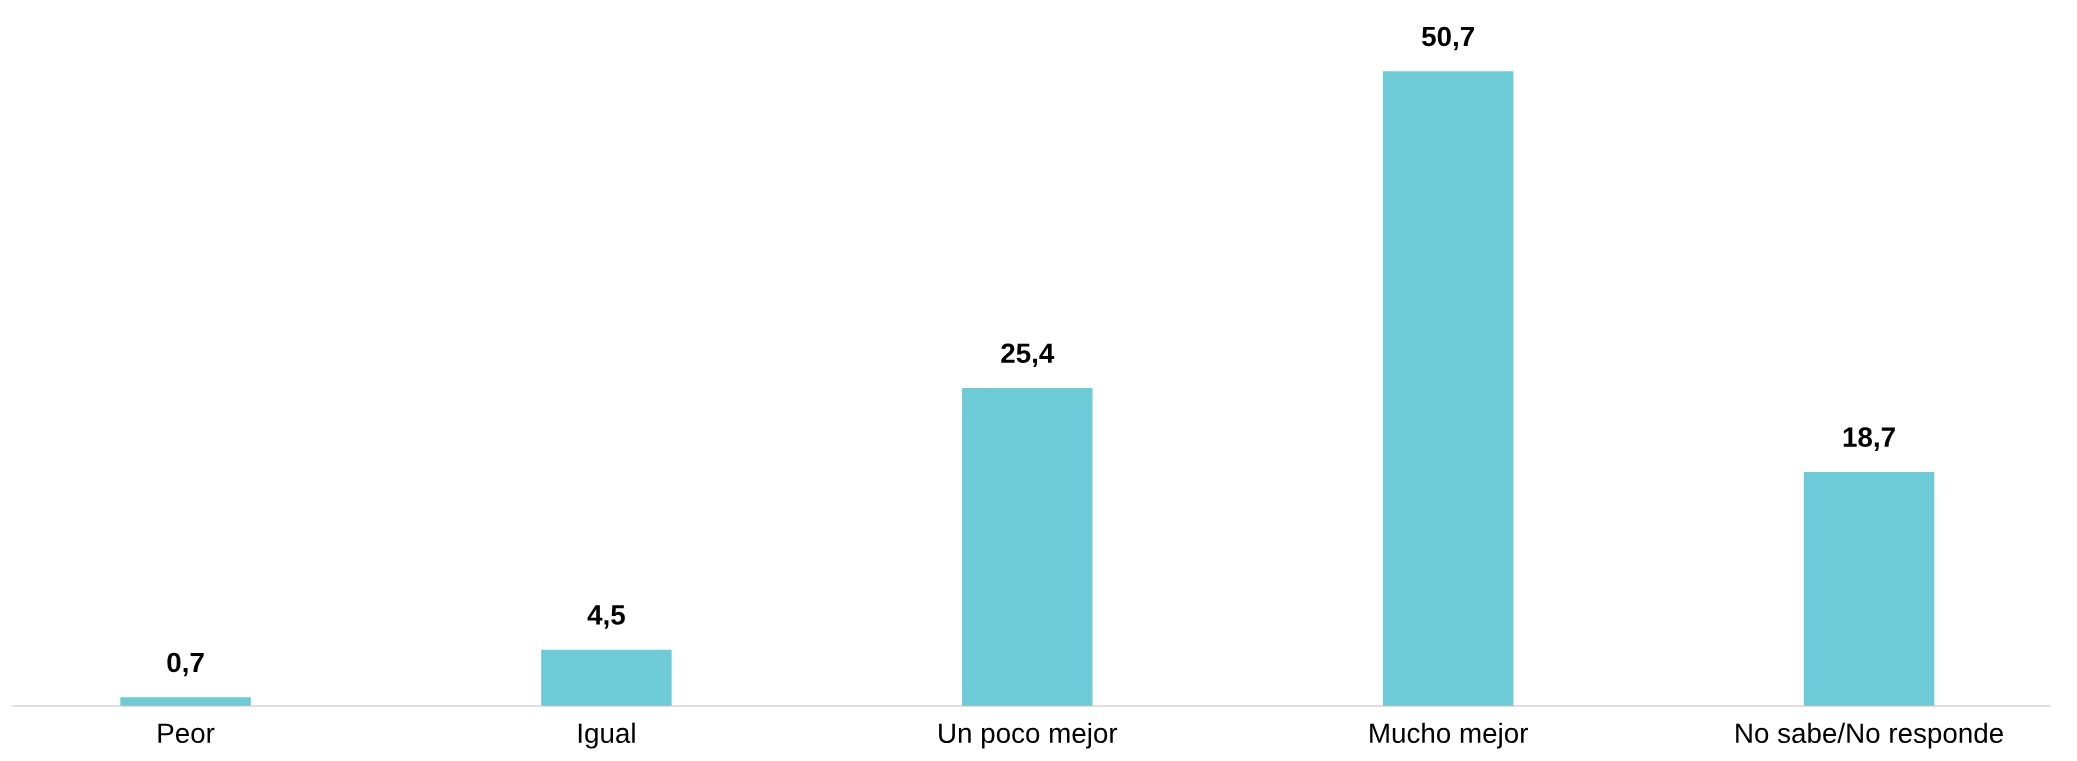 This screenshot has height=761, width=2077. I want to click on data-label: 18,7, so click(1869, 439).